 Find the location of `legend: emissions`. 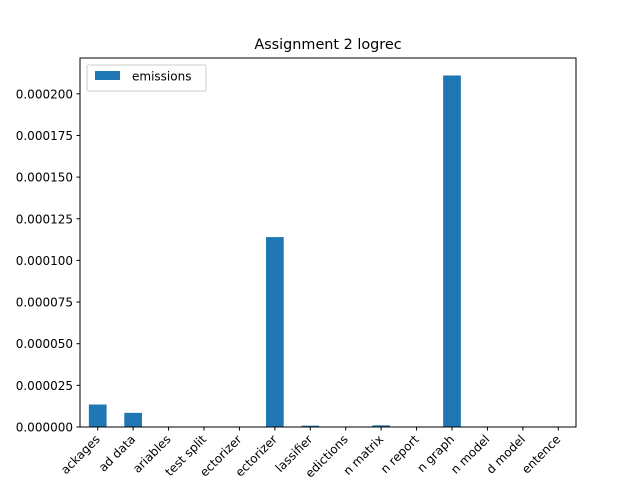

legend: emissions is located at coordinates (146, 78).